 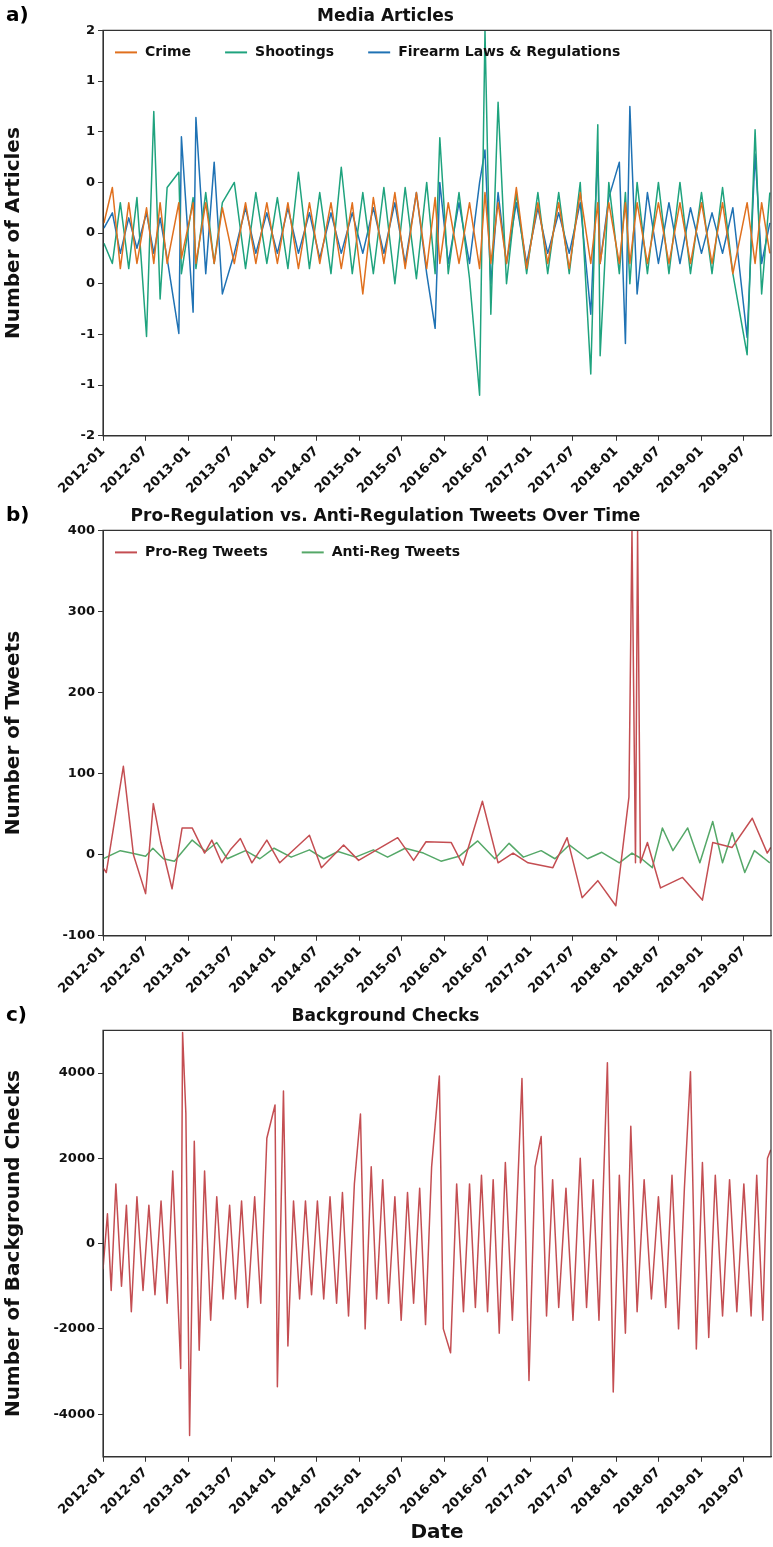 What do you see at coordinates (295, 51) in the screenshot?
I see `legend-label: Shootings` at bounding box center [295, 51].